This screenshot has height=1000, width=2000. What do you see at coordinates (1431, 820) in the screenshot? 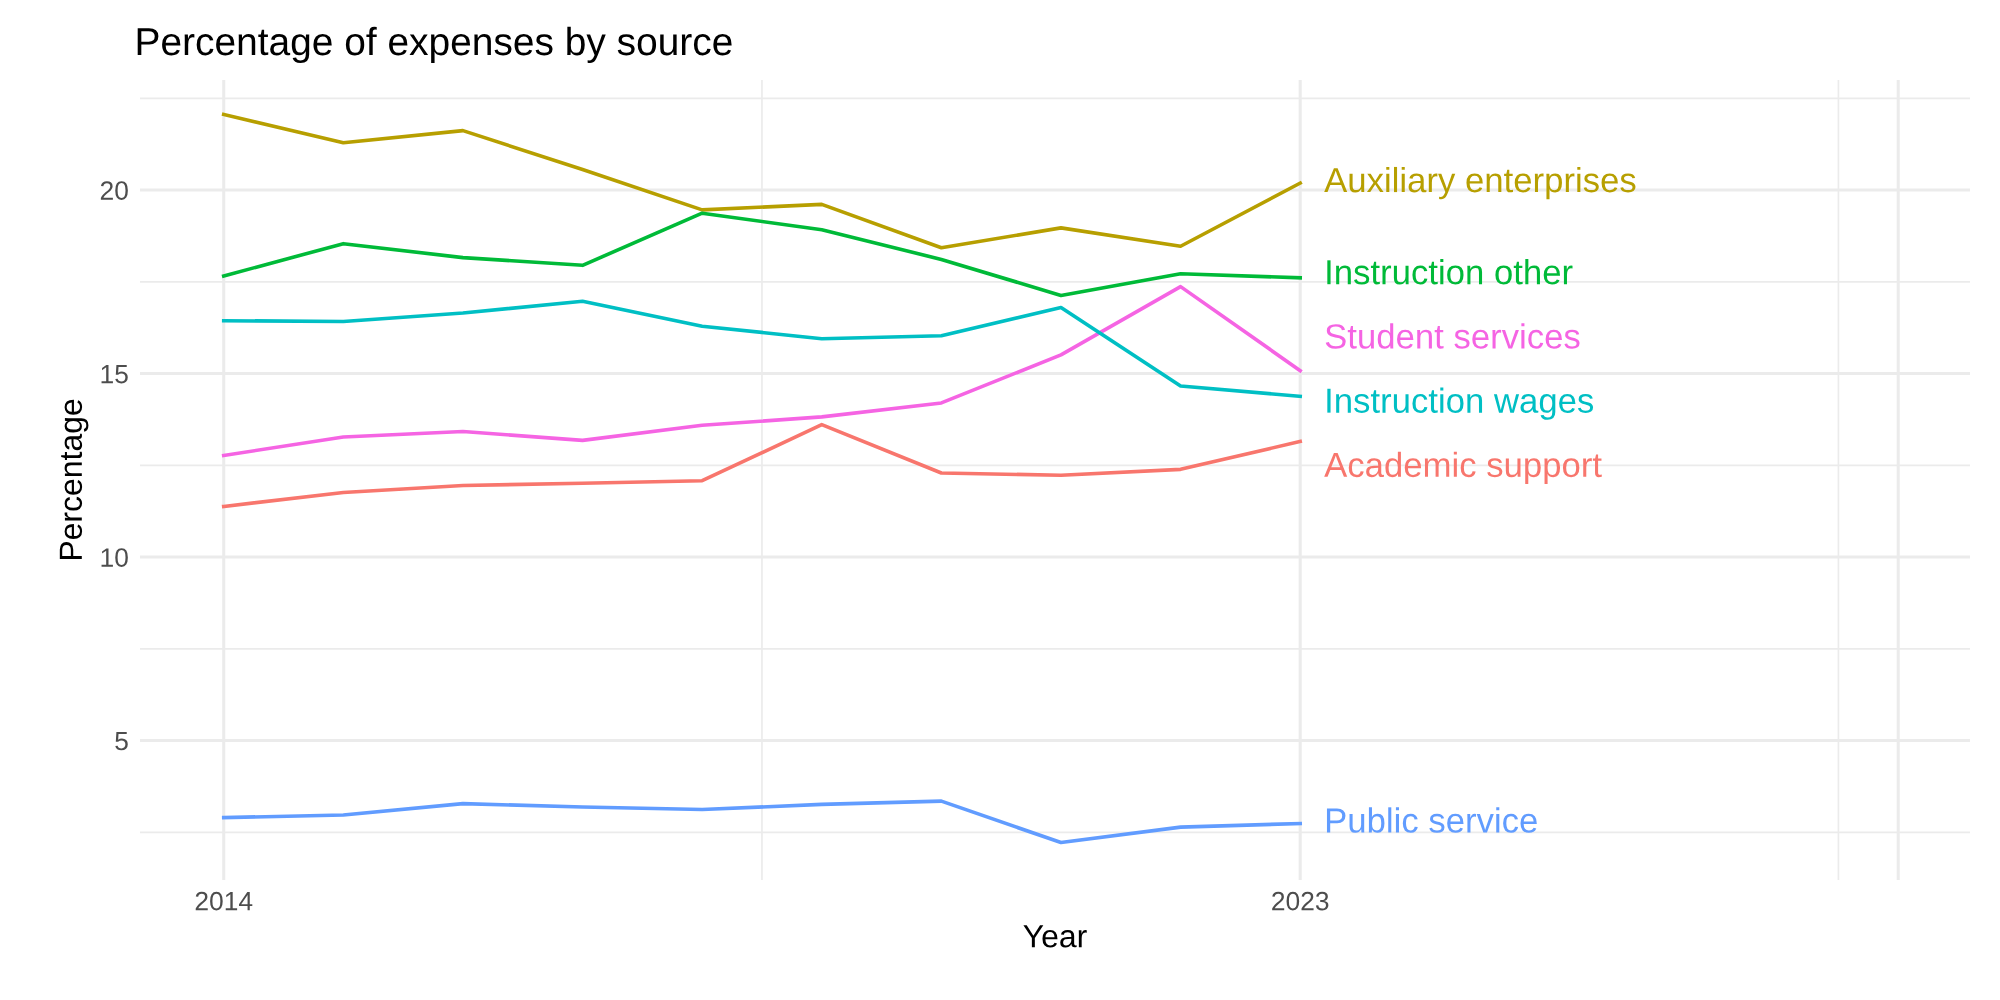
I see `series-label: Public service` at bounding box center [1431, 820].